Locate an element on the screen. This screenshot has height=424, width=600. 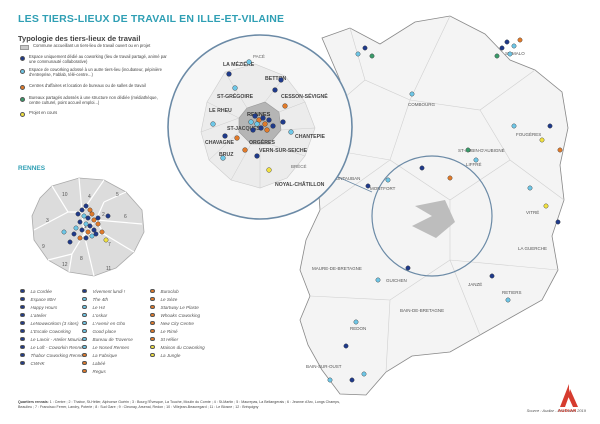
district-label: 7 is located at coordinates (109, 245).